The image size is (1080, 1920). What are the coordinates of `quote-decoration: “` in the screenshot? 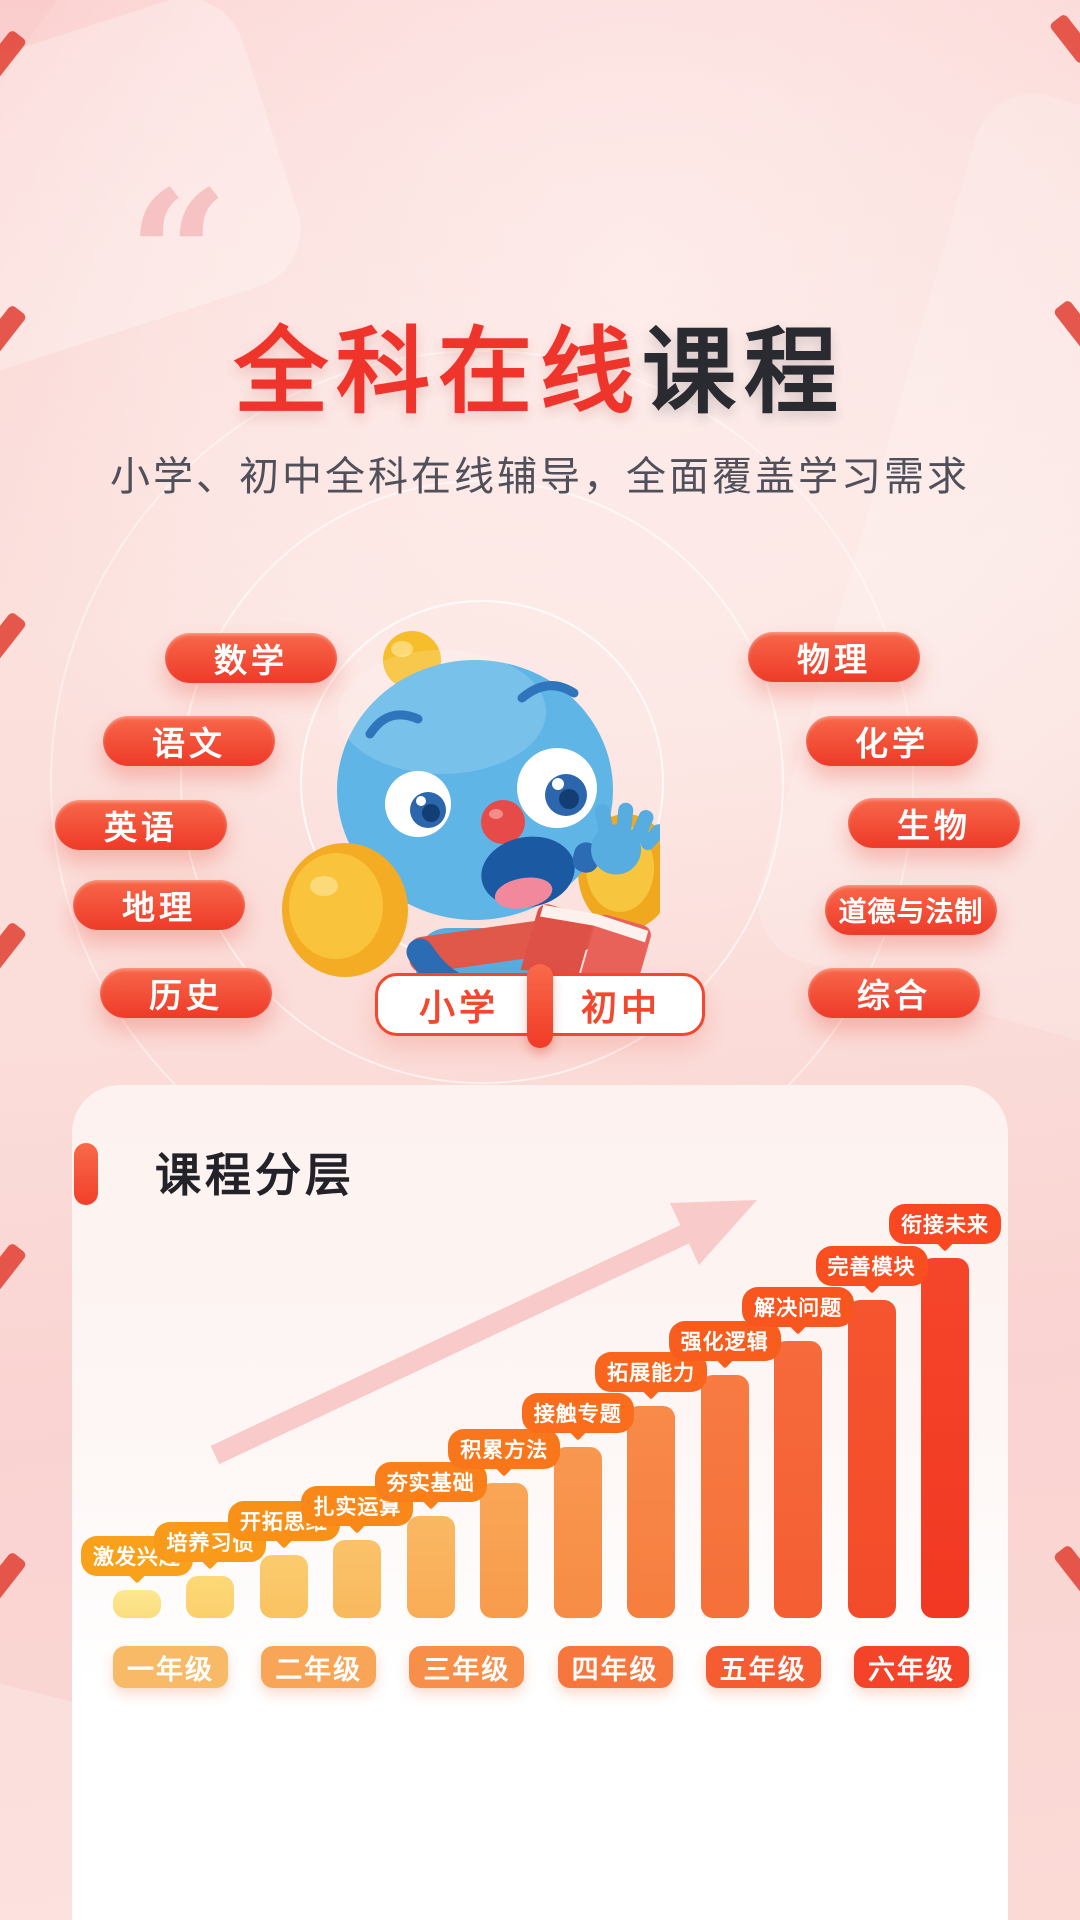 It's located at (178, 255).